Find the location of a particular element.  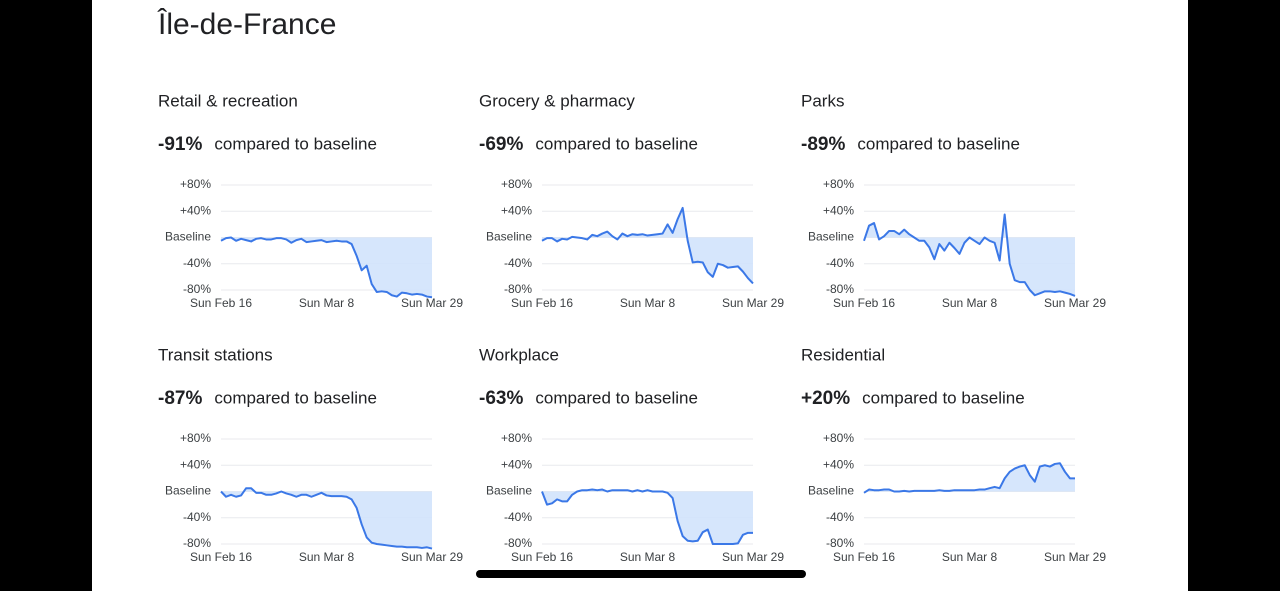

headline-value: -87% is located at coordinates (180, 398).